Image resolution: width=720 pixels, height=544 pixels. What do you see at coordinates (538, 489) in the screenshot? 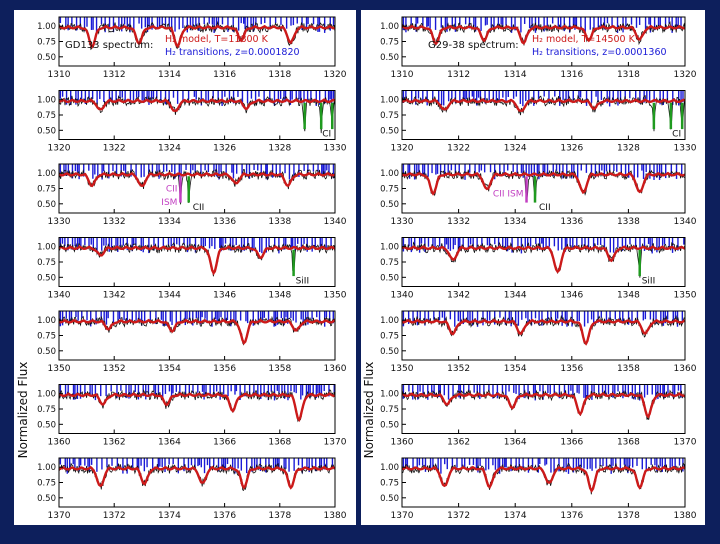
I see `panel-1370-1380: 1.00 0.75 0.50 1370 1372 1374 1376 1378 1380` at bounding box center [538, 489].